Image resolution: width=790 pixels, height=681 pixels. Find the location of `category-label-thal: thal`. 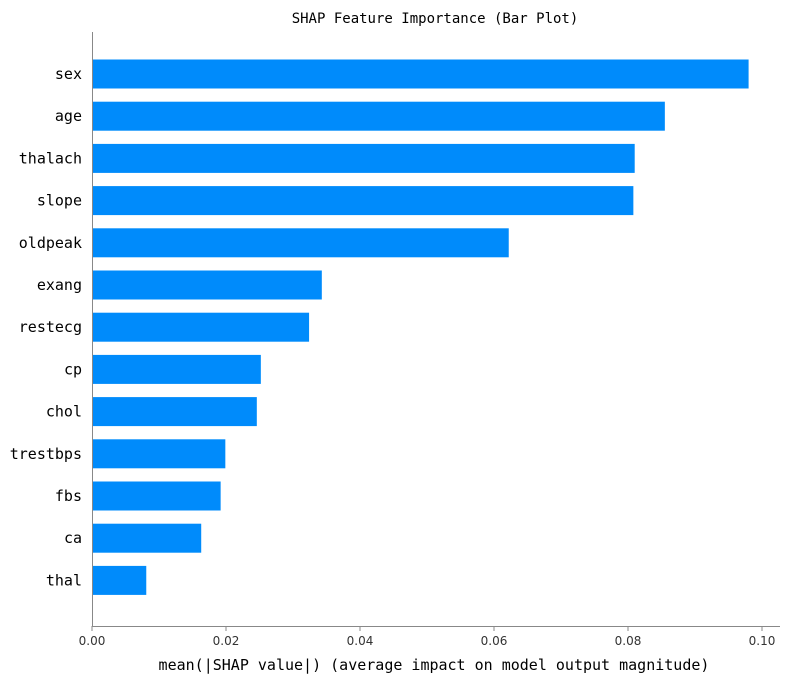

category-label-thal: thal is located at coordinates (64, 580).